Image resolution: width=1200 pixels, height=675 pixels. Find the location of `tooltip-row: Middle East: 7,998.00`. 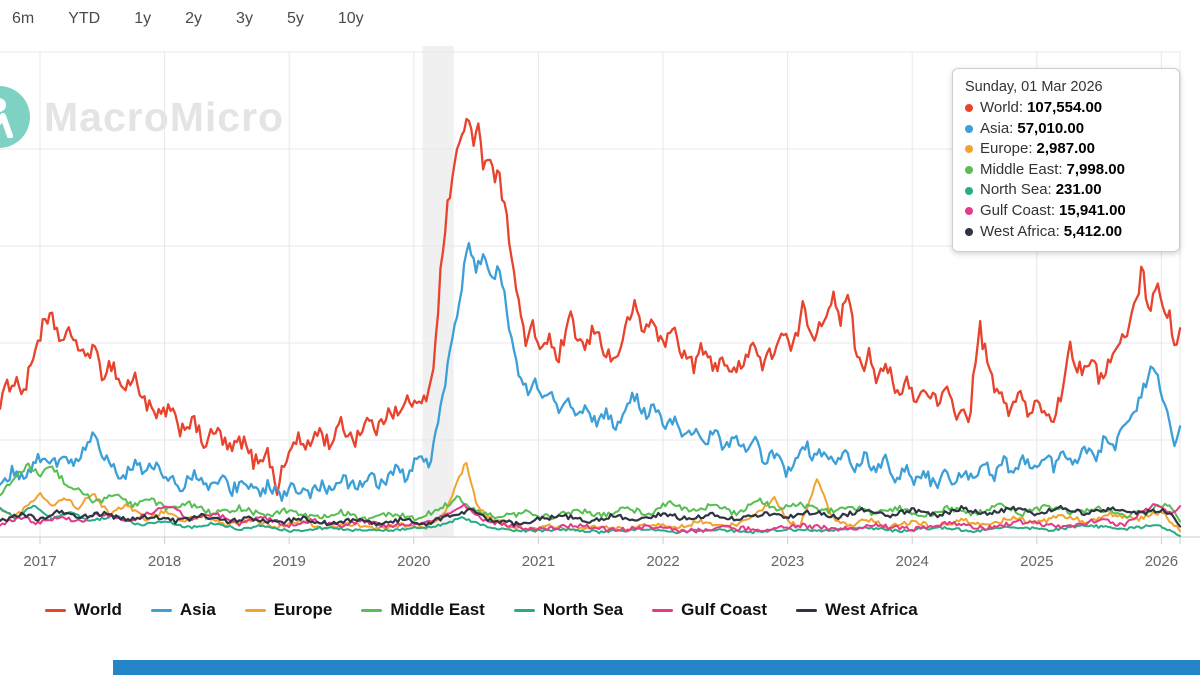

tooltip-row: Middle East: 7,998.00 is located at coordinates (1066, 170).